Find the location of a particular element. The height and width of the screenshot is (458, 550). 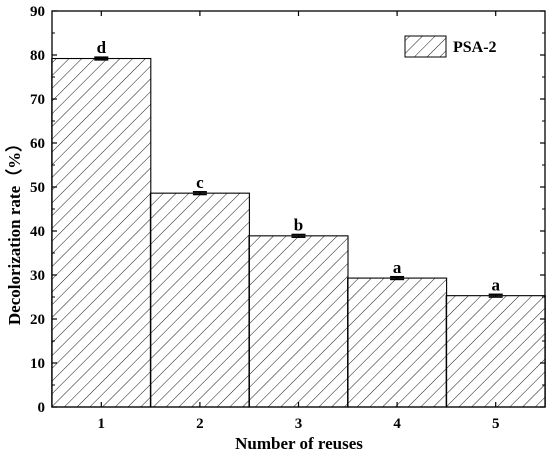

significance-label: c is located at coordinates (200, 182).